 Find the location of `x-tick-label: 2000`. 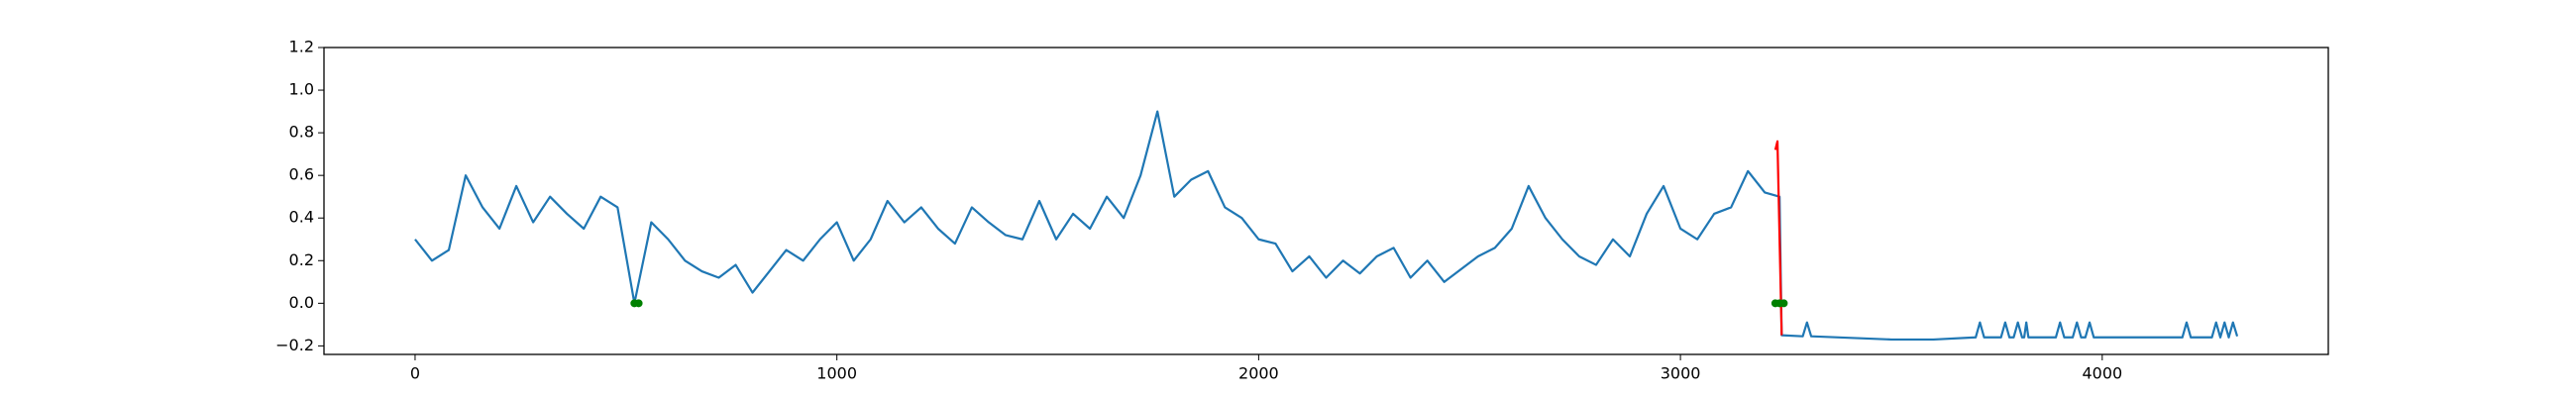

x-tick-label: 2000 is located at coordinates (1259, 374).